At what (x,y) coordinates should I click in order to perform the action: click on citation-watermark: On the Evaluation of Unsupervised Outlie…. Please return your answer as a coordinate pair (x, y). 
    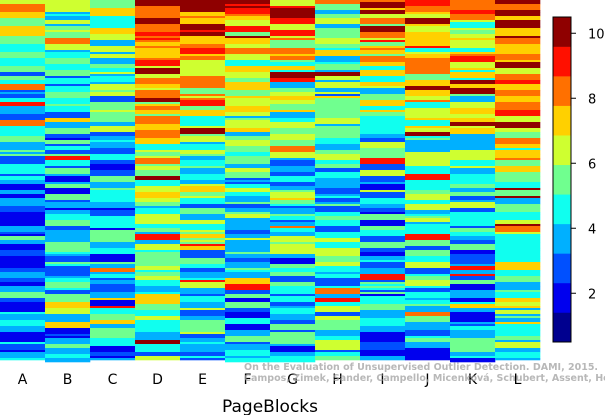
    Looking at the image, I should click on (424, 373).